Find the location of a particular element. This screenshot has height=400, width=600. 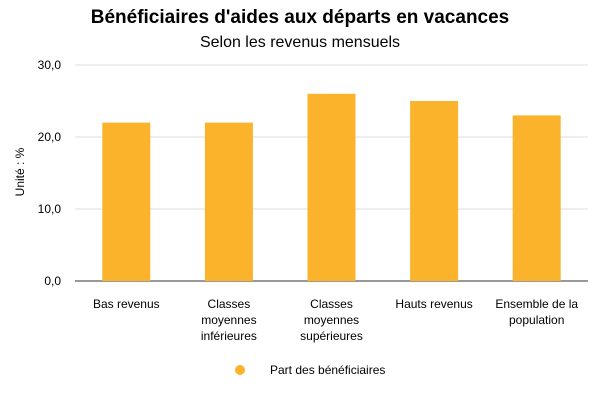

chart-subtitle: Selon les revenus mensuels is located at coordinates (300, 42).